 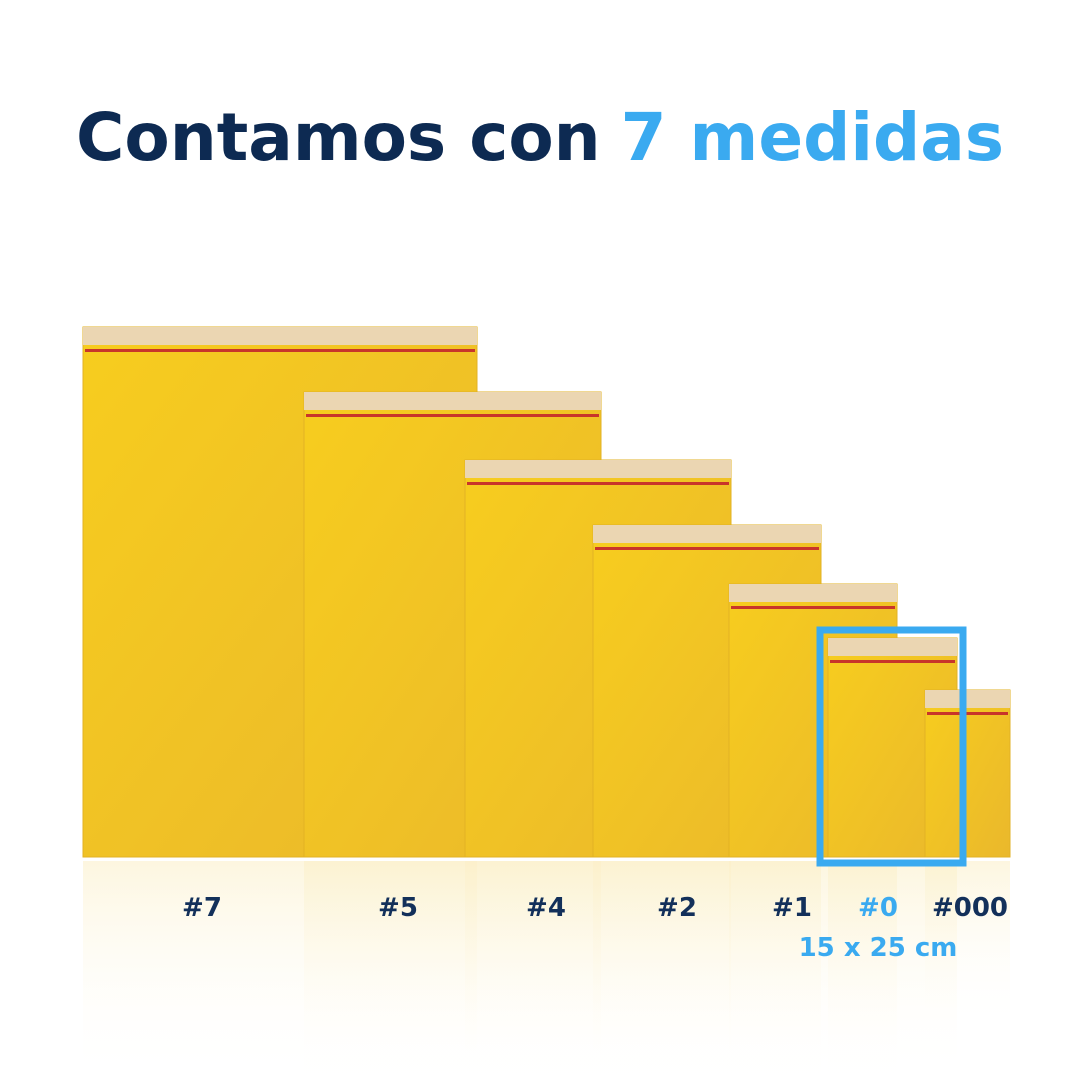 I want to click on selection-frame, so click(x=891, y=746).